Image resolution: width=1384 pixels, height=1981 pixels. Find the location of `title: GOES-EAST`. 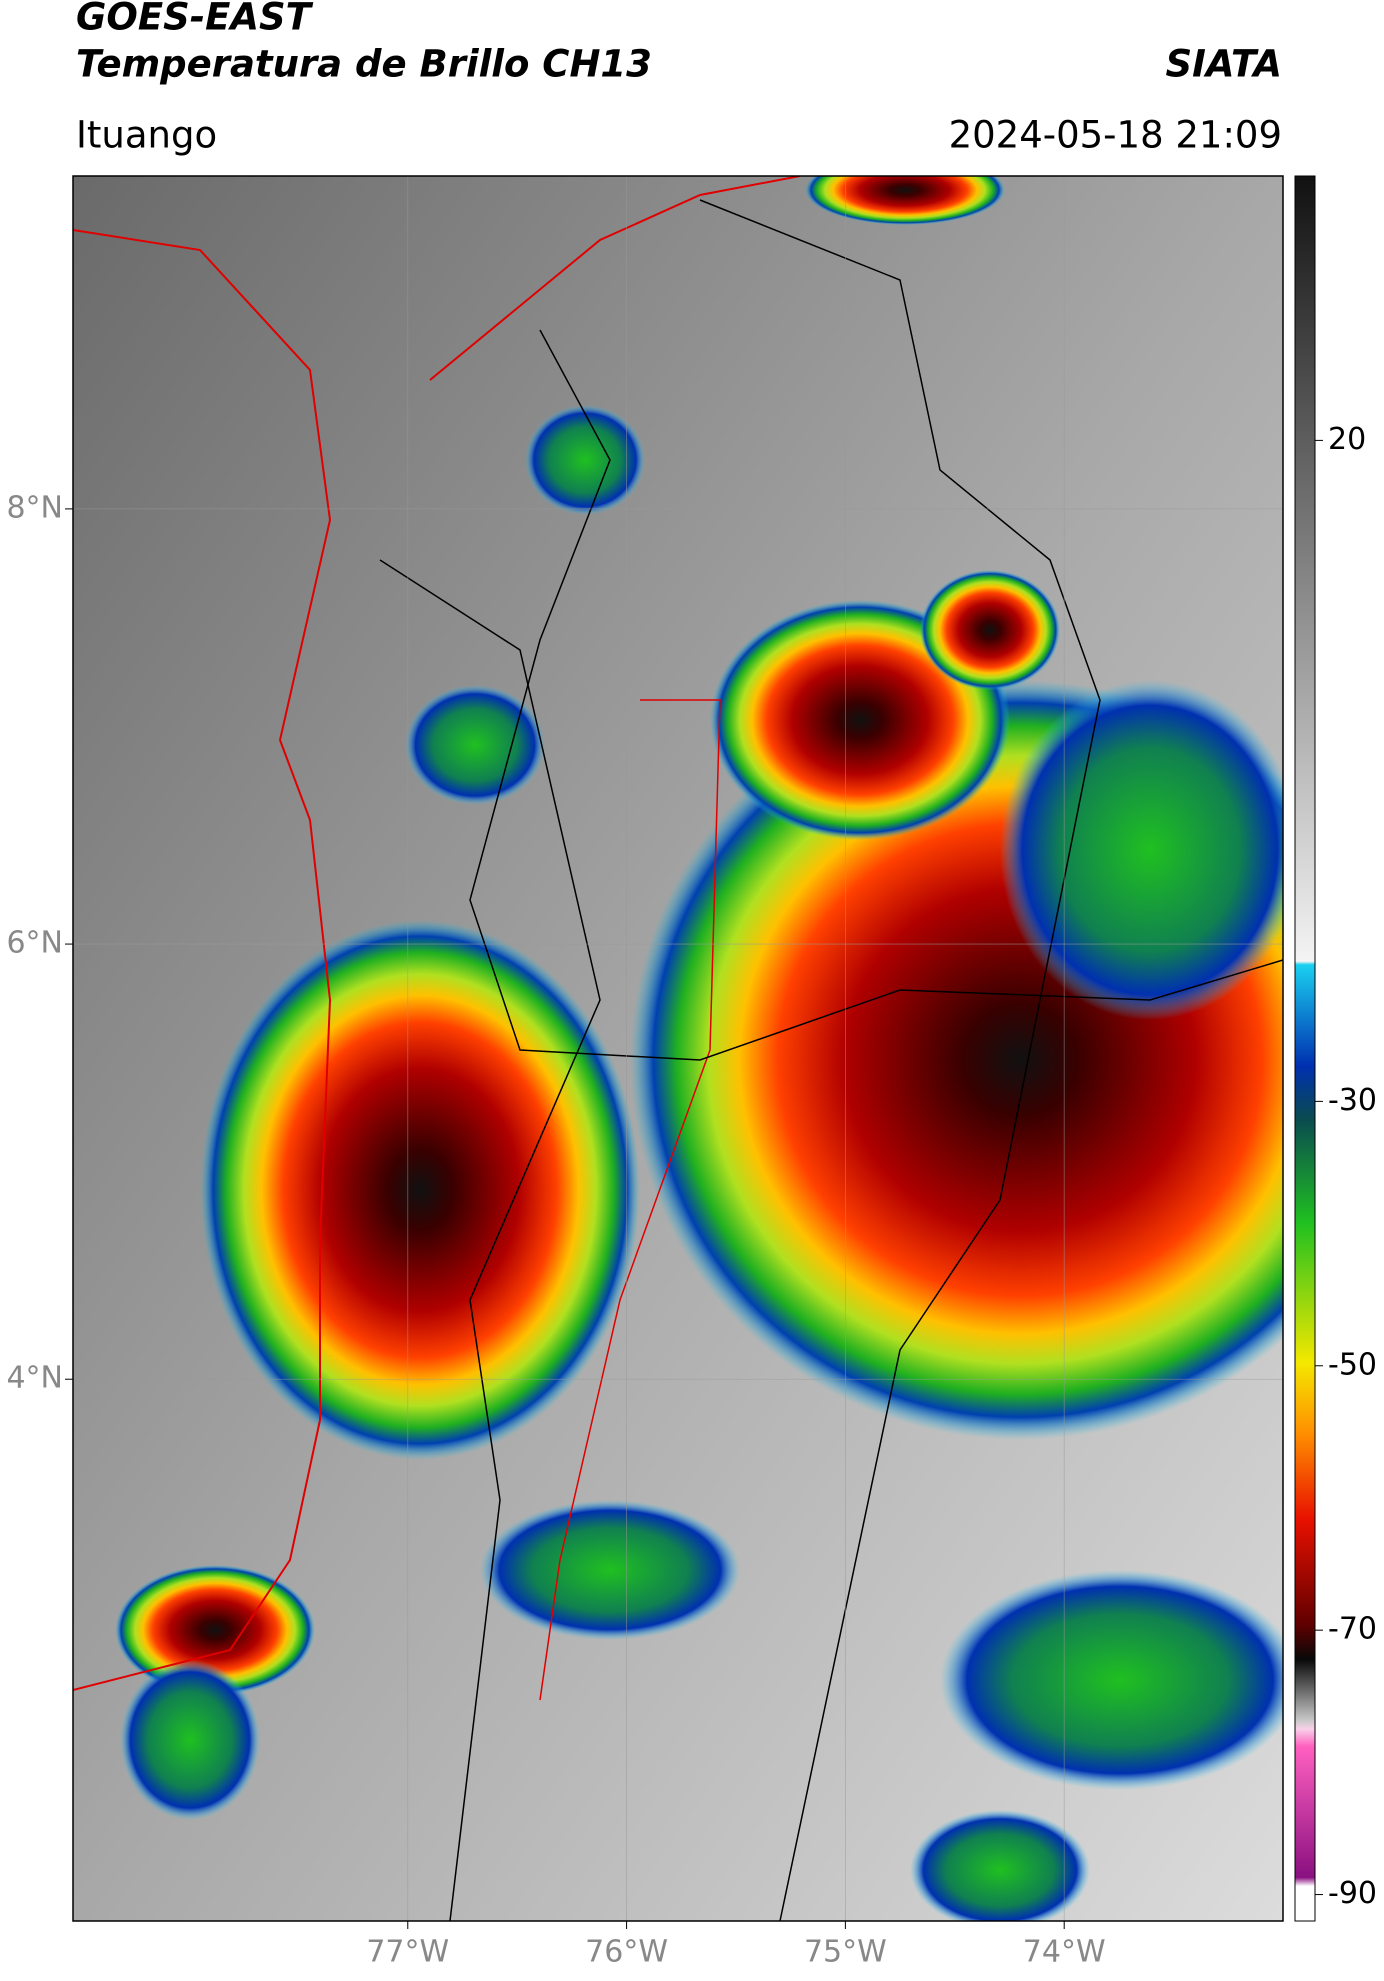

title: GOES-EAST is located at coordinates (195, 19).